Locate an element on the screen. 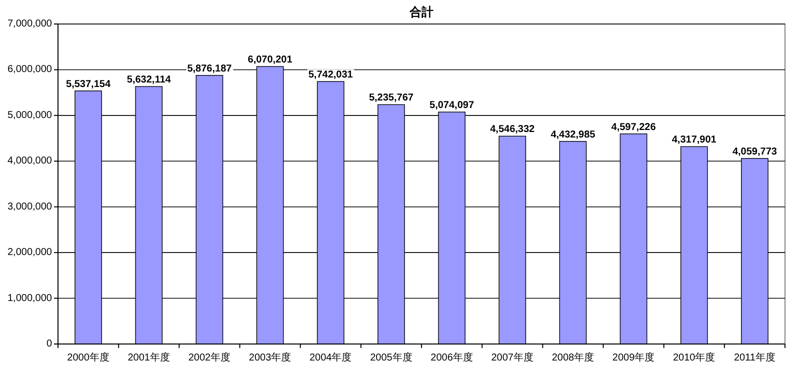  data-label: 5,742,031 is located at coordinates (331, 75).